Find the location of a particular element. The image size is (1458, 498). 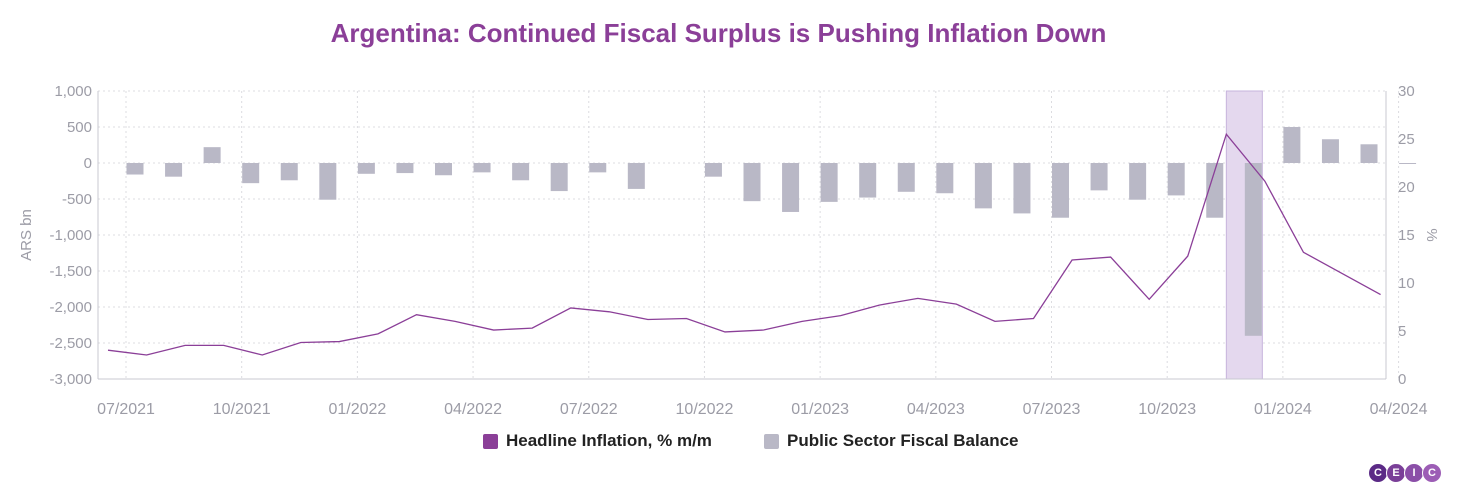

x-tick-label: 01/2022 is located at coordinates (357, 409).